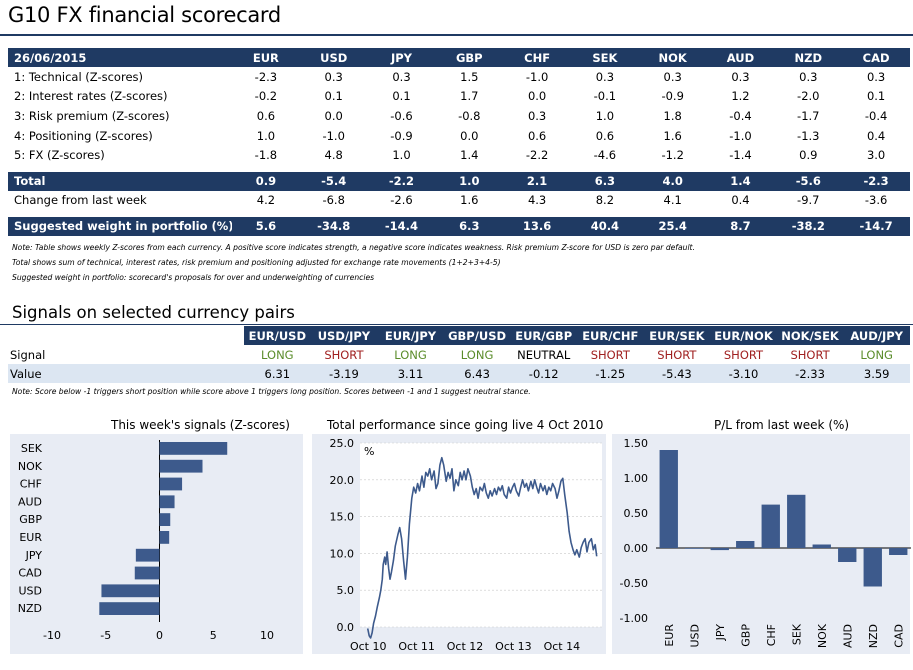  Describe the element at coordinates (266, 226) in the screenshot. I see `weight-row-cell: 5.6` at that location.